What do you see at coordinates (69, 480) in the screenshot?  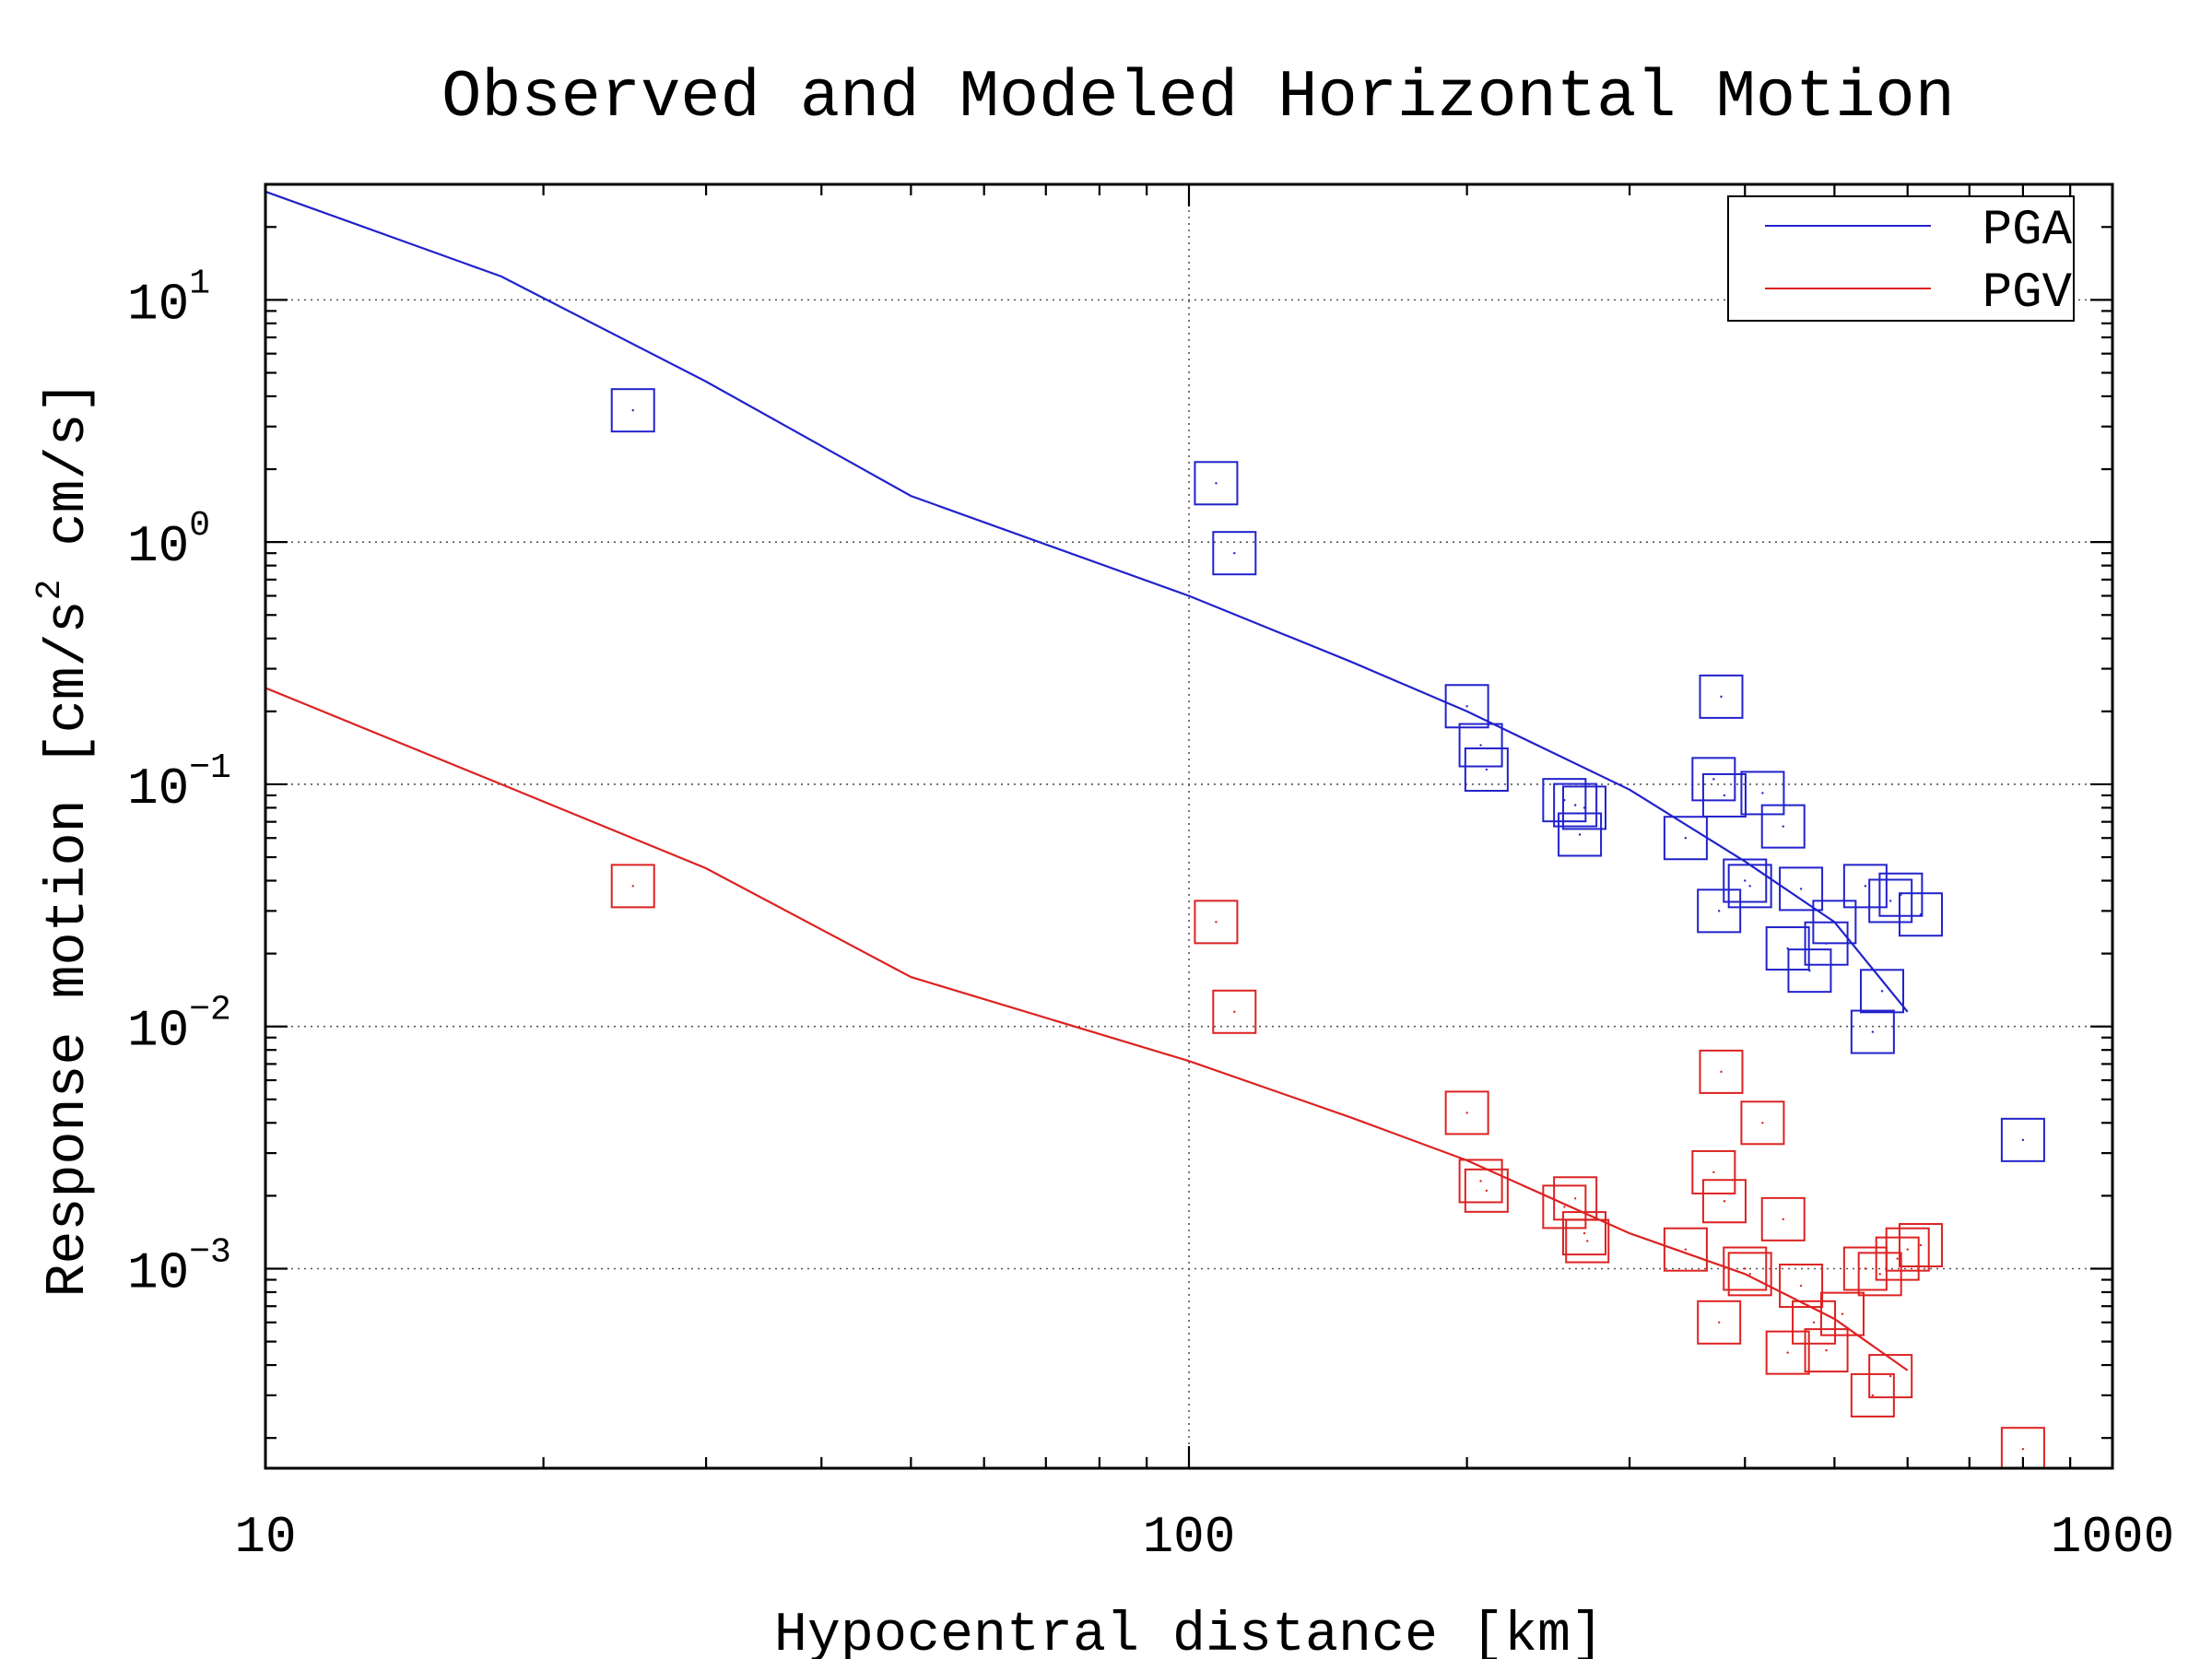 I see `y-axis-label-part-2: cm/s]` at bounding box center [69, 480].